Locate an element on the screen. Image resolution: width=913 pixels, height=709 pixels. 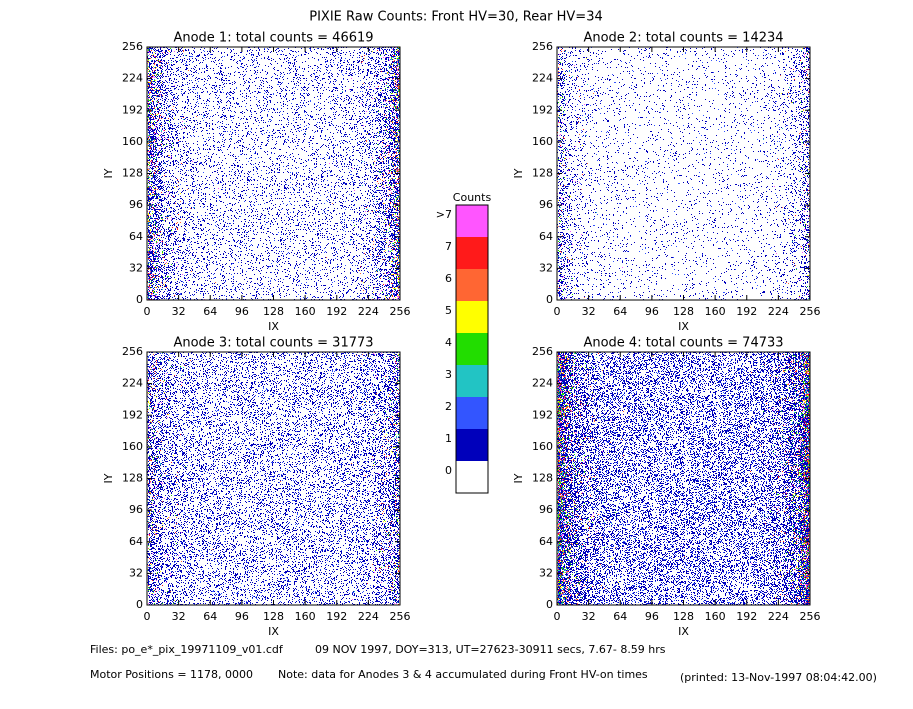
colorbar-label: 6 is located at coordinates (448, 278).